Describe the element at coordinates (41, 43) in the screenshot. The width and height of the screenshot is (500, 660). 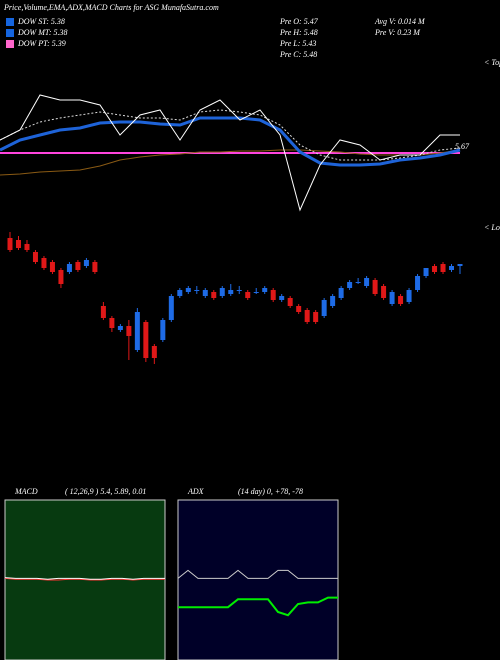
I see `legend-label: DOW PT: 5.39` at that location.